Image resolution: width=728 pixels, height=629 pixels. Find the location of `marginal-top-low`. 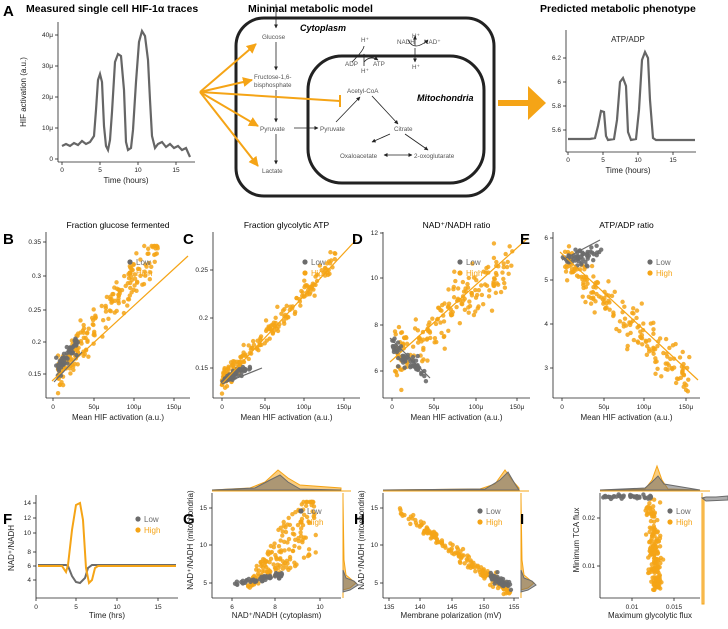

marginal-top-low is located at coordinates (650, 483).